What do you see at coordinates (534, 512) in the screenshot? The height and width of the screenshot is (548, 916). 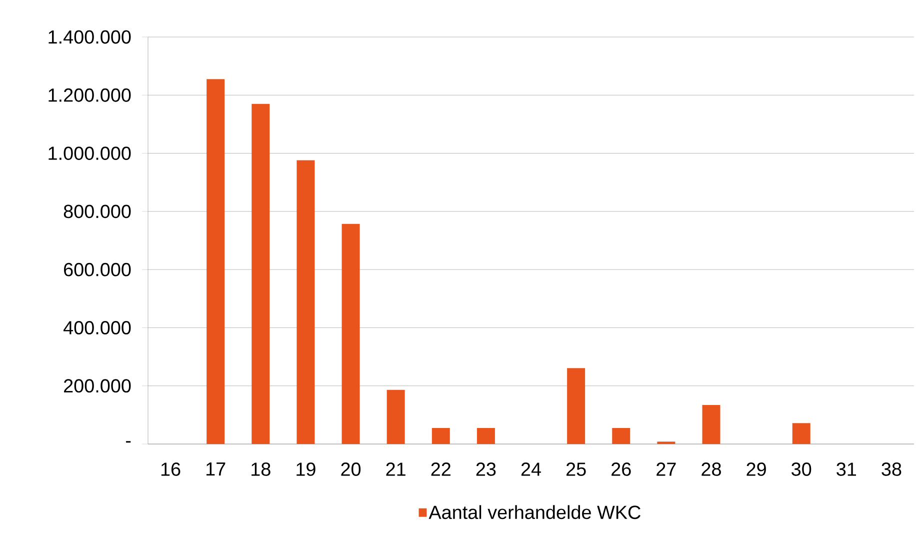 I see `legend-label: Aantal verhandelde WKC` at bounding box center [534, 512].